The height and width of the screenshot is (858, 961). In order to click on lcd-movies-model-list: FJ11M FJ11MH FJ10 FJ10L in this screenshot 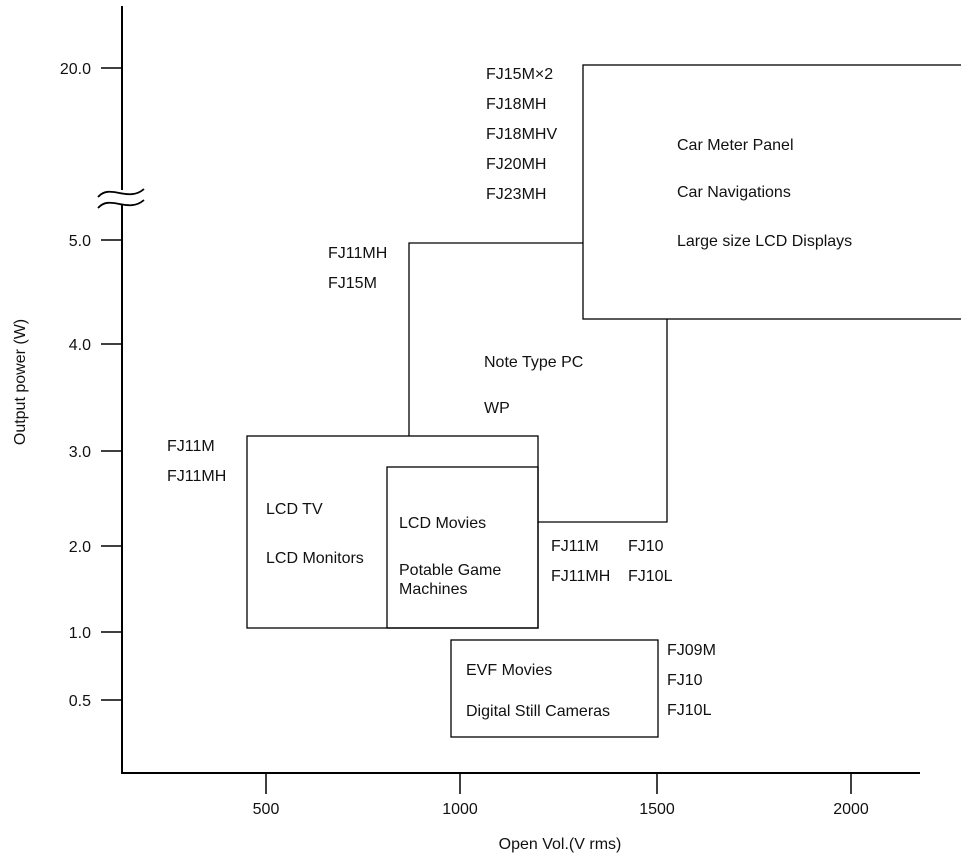, I will do `click(612, 561)`.